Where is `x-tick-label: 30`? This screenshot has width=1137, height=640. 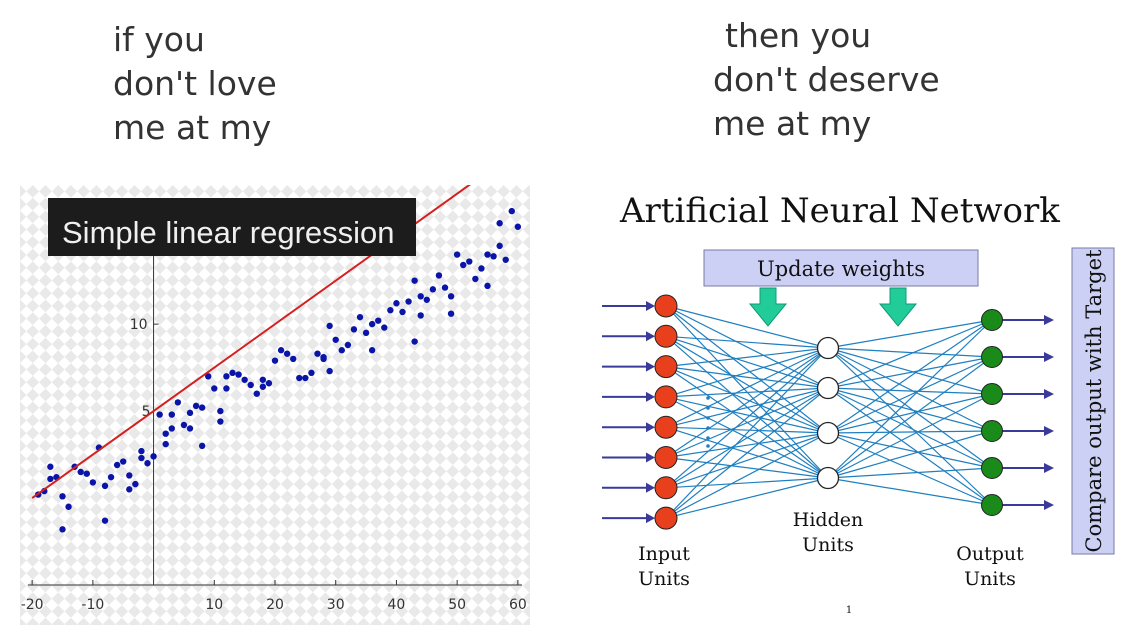
x-tick-label: 30 is located at coordinates (336, 605).